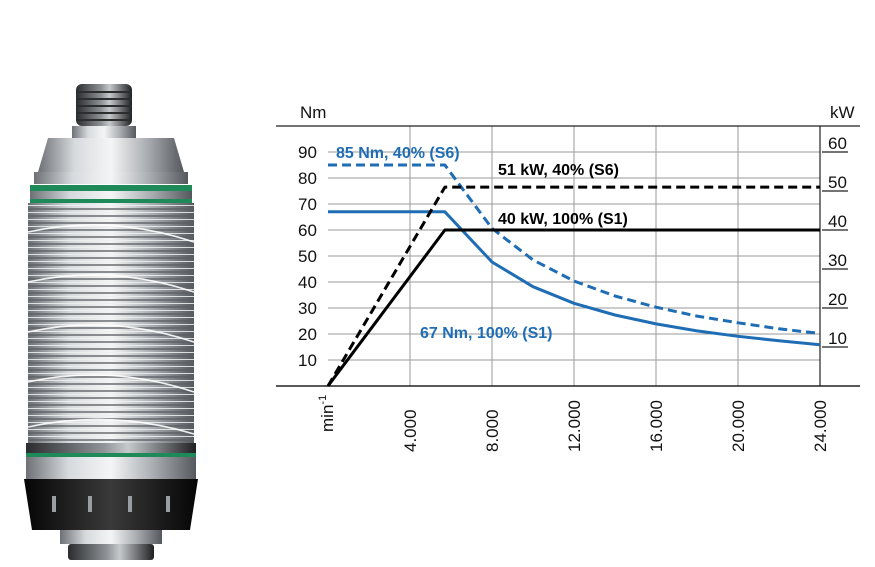 This screenshot has height=567, width=875. What do you see at coordinates (574, 426) in the screenshot?
I see `x-tick: 12.000` at bounding box center [574, 426].